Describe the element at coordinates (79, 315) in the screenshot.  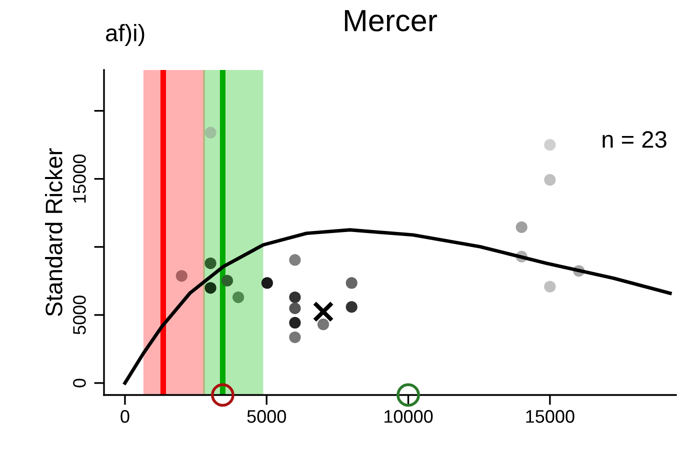
I see `y-tick-label: 5000` at that location.